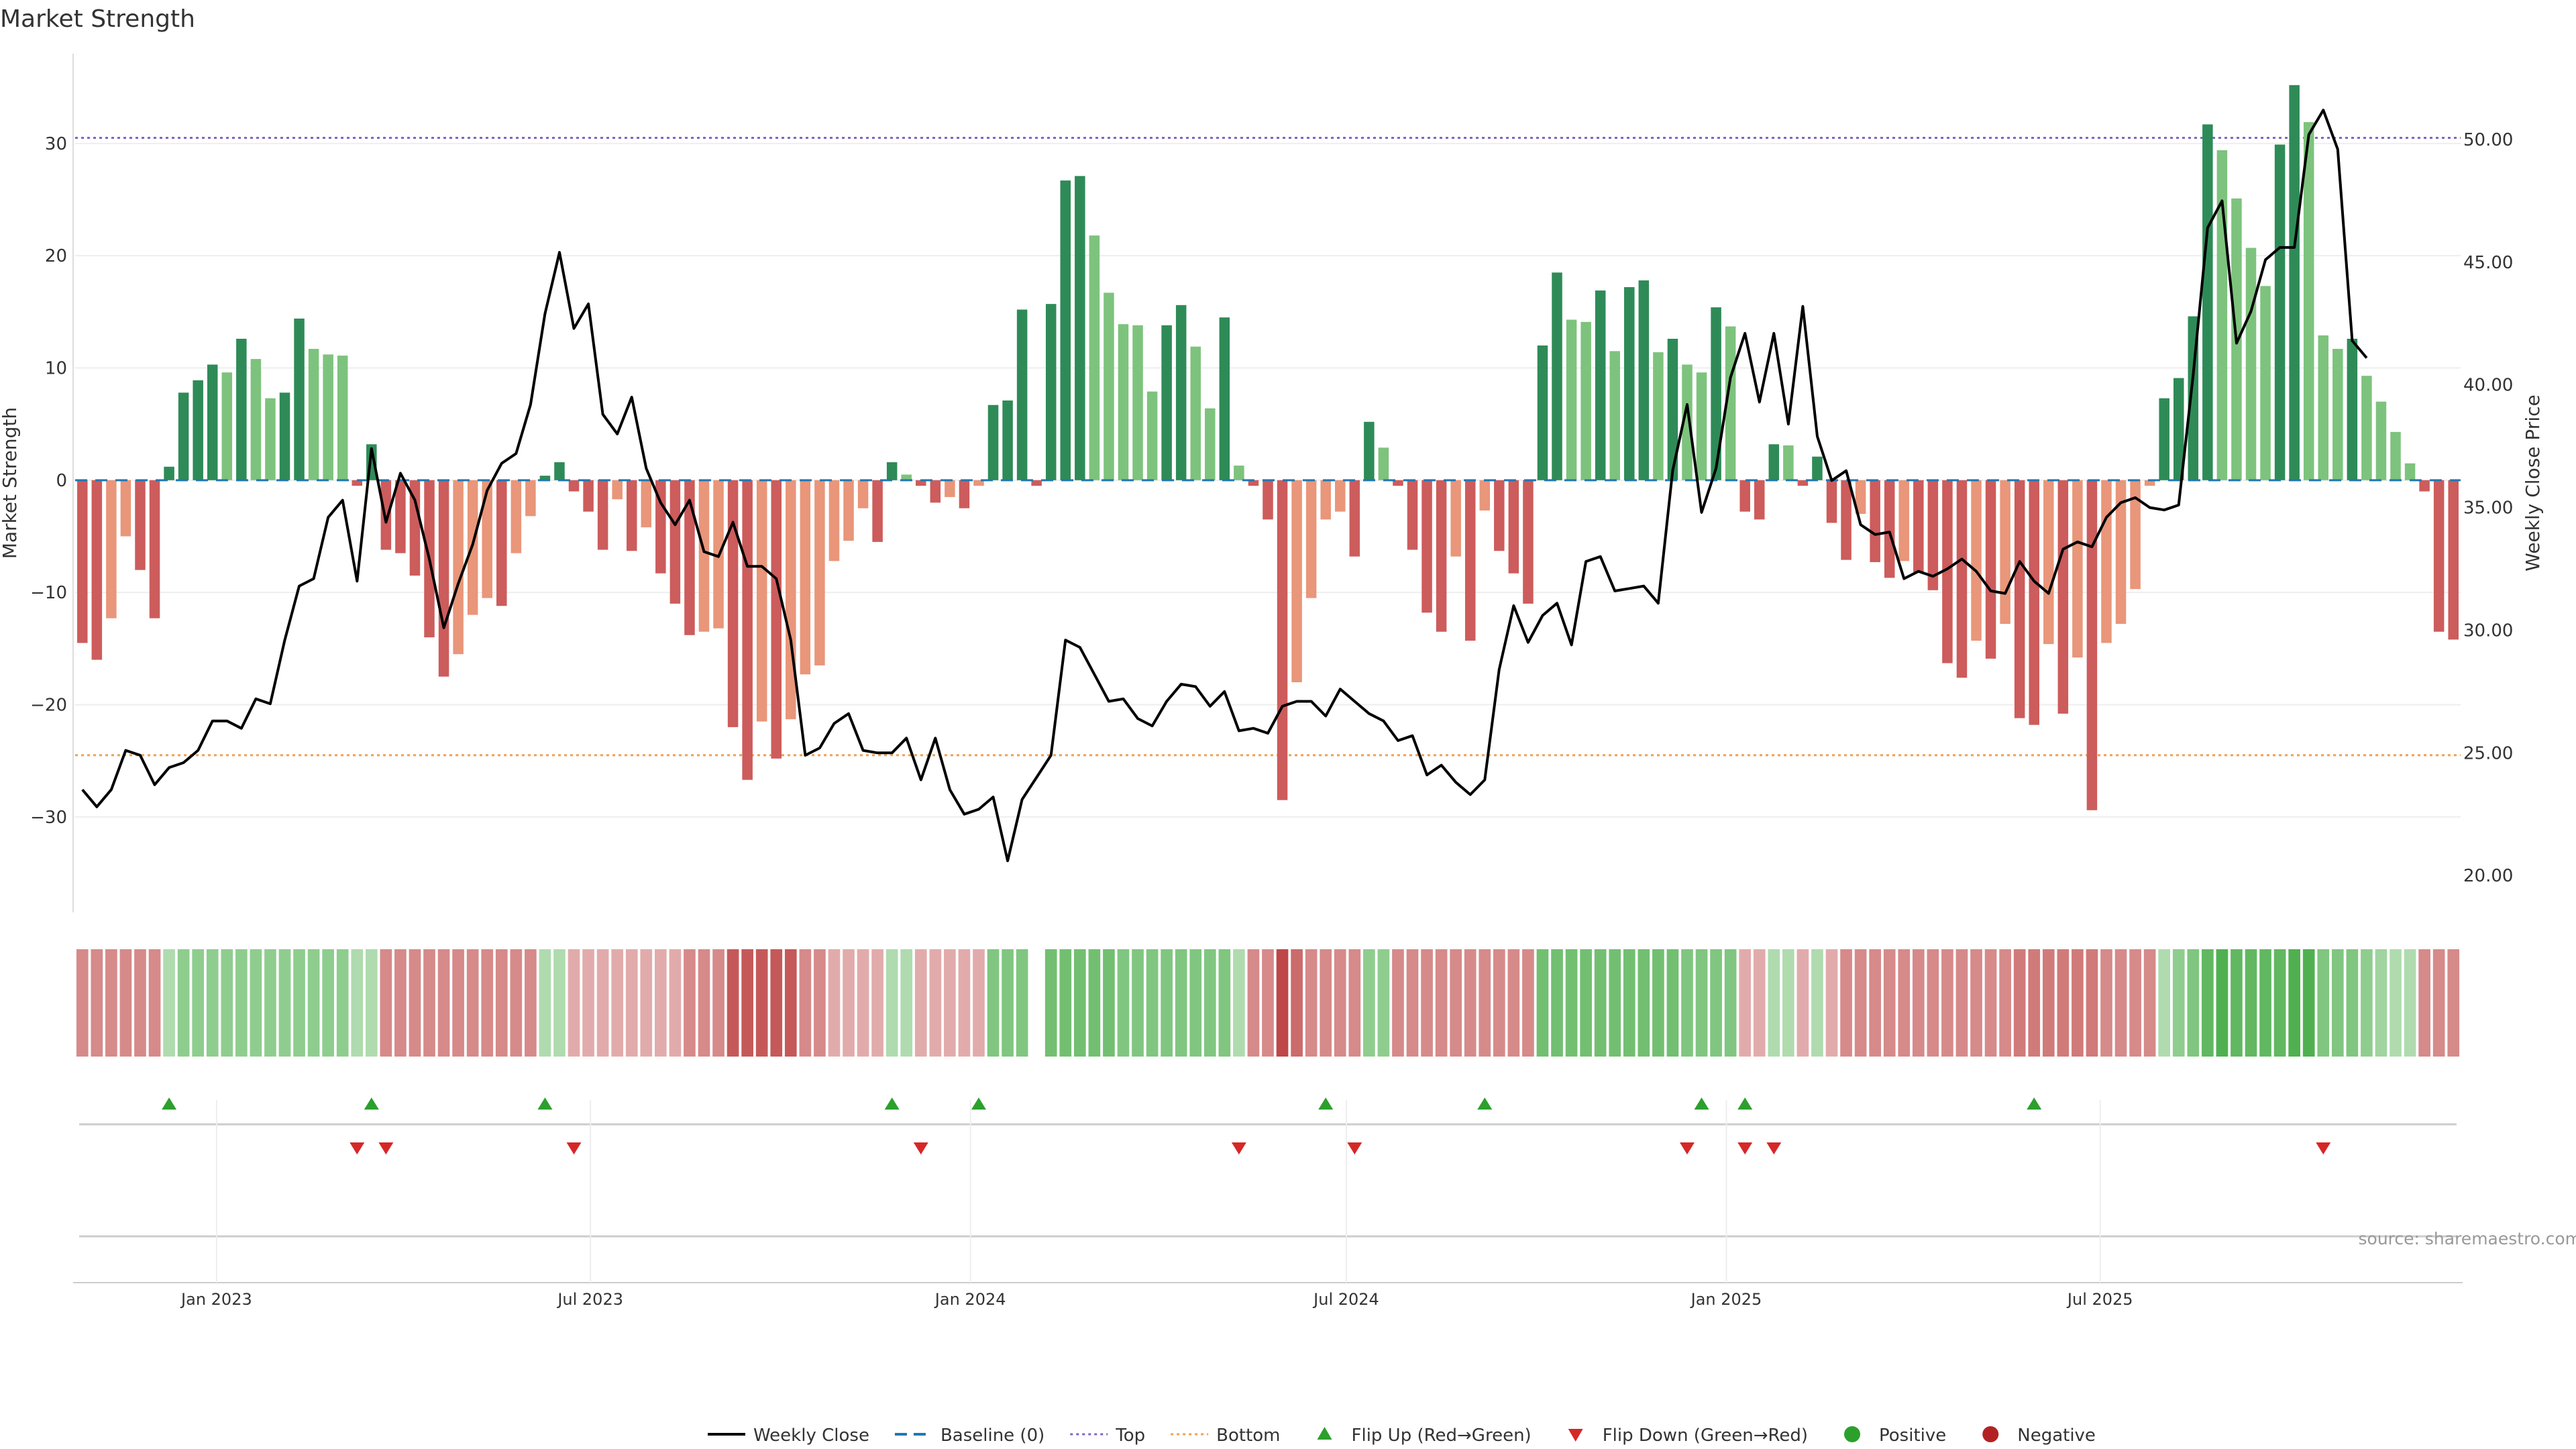  Describe the element at coordinates (2488, 140) in the screenshot. I see `y2-tick-label: 50.00` at that location.